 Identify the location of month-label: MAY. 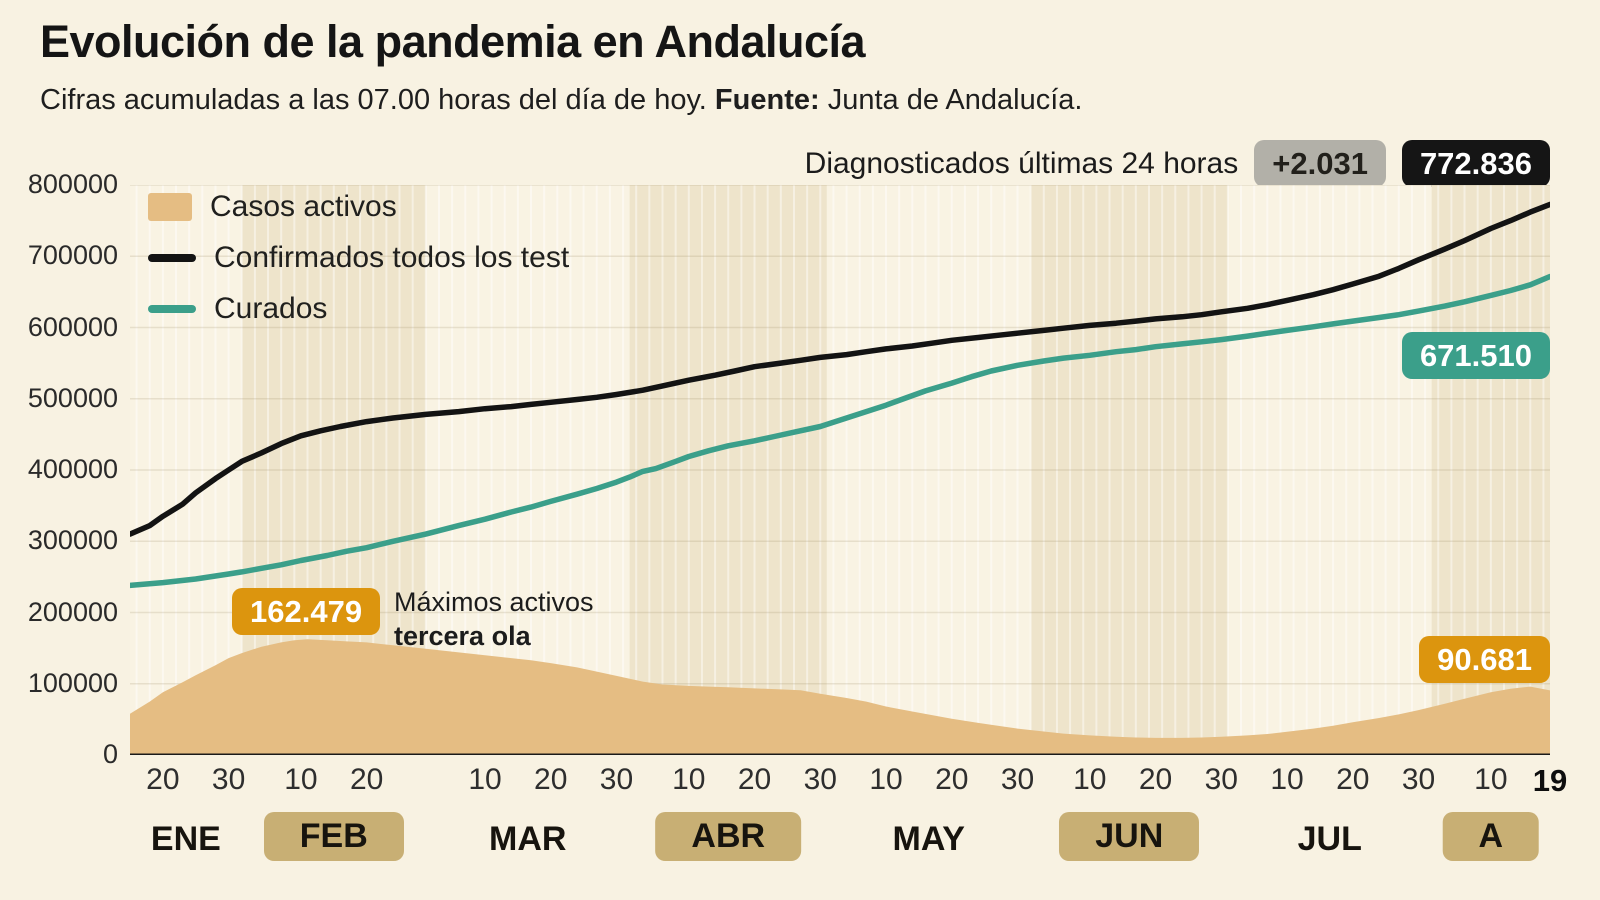
(928, 839).